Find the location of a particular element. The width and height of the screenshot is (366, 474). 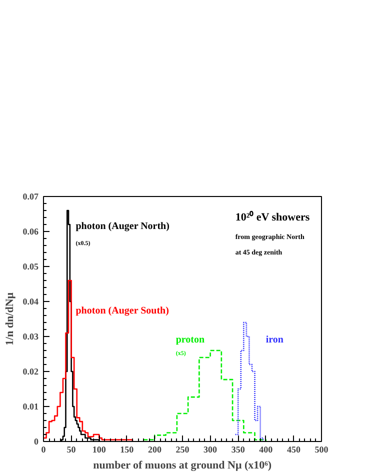

annotation: 10²⁰ eV showers is located at coordinates (272, 217).